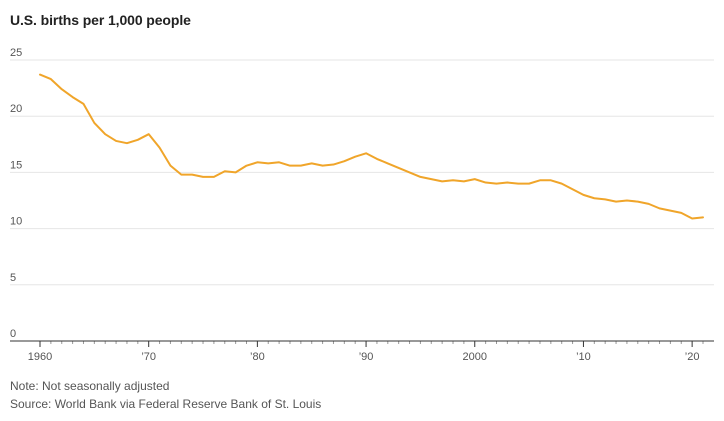  What do you see at coordinates (366, 357) in the screenshot?
I see `x-tick-label: ’90` at bounding box center [366, 357].